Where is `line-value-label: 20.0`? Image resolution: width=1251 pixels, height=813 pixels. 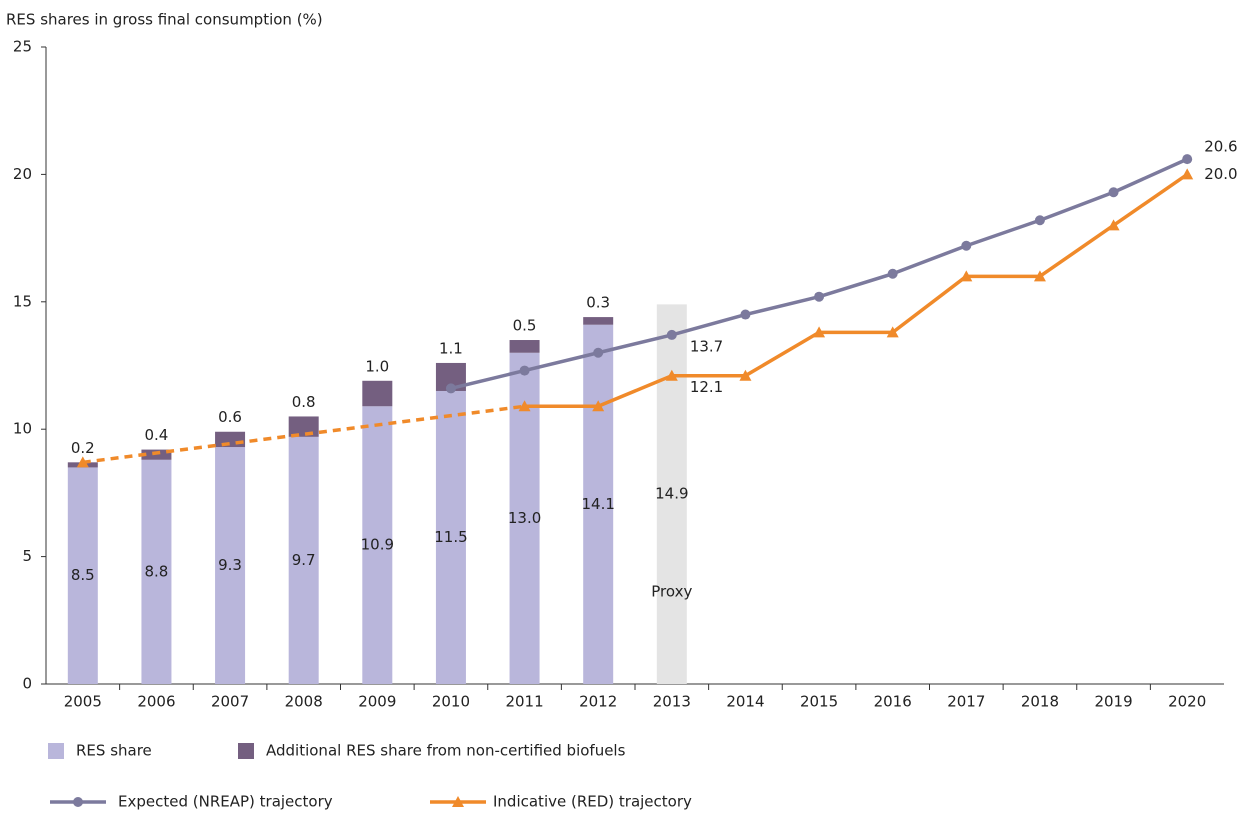 line-value-label: 20.0 is located at coordinates (1220, 174).